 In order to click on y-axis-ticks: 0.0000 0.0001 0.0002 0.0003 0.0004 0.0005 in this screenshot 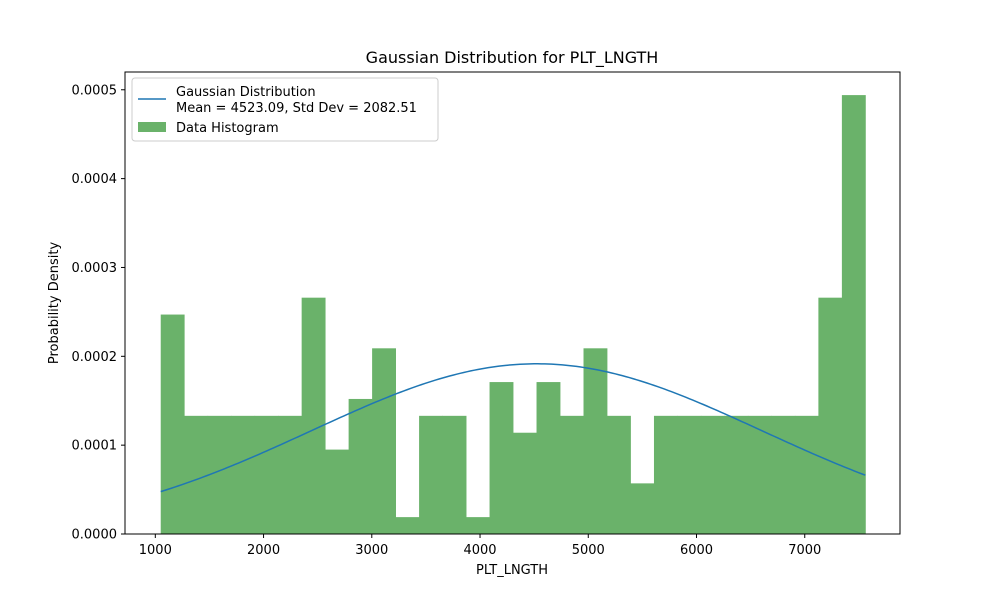, I will do `click(98, 313)`.